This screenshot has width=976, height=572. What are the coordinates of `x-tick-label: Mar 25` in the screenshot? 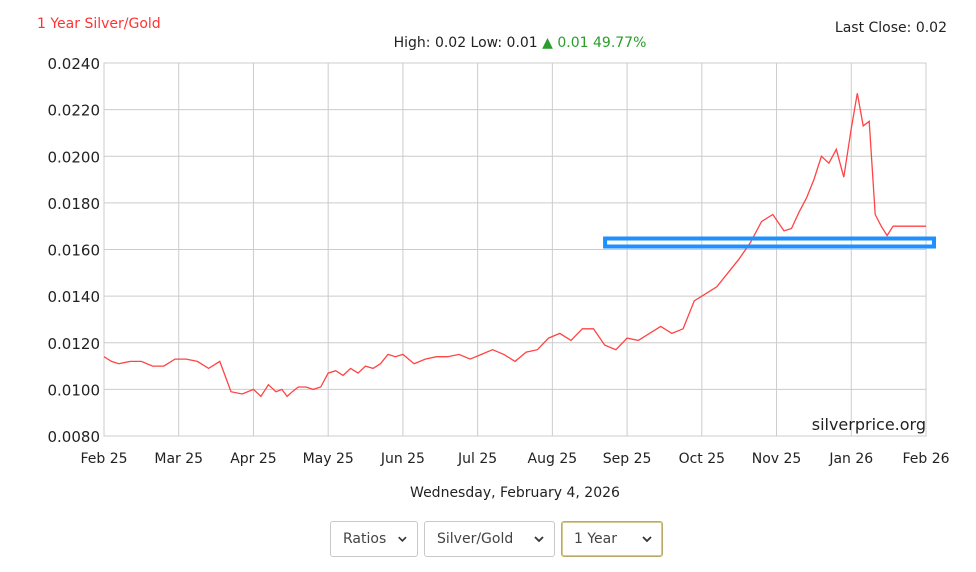 It's located at (178, 459).